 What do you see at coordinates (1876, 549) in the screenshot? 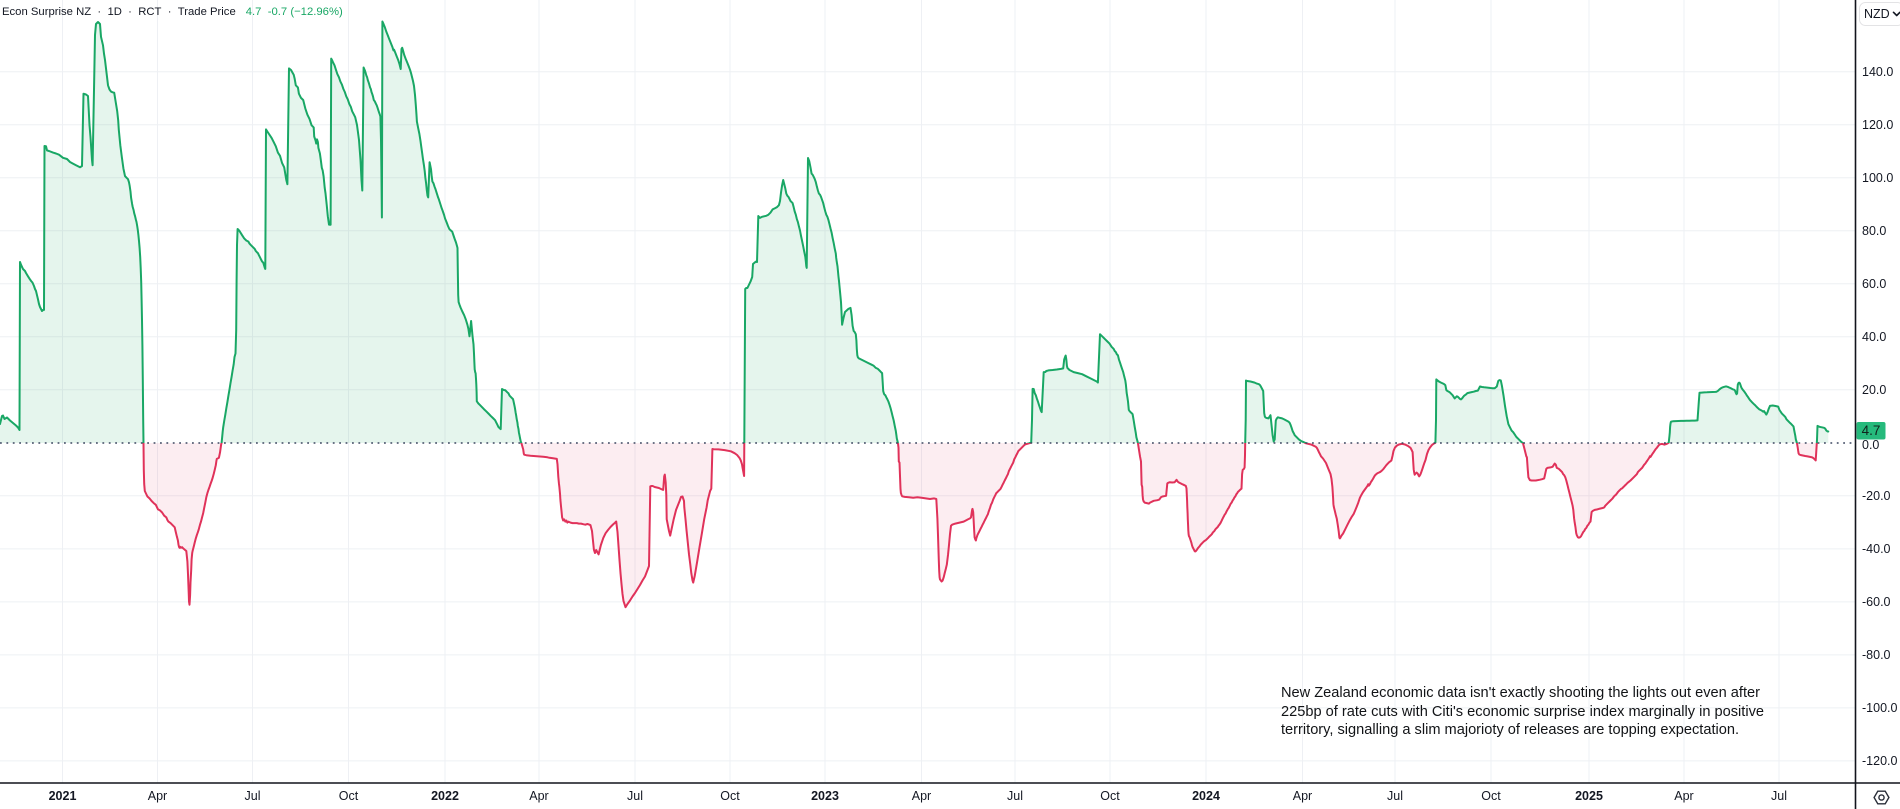
I see `svg-text: -40.0` at bounding box center [1876, 549].